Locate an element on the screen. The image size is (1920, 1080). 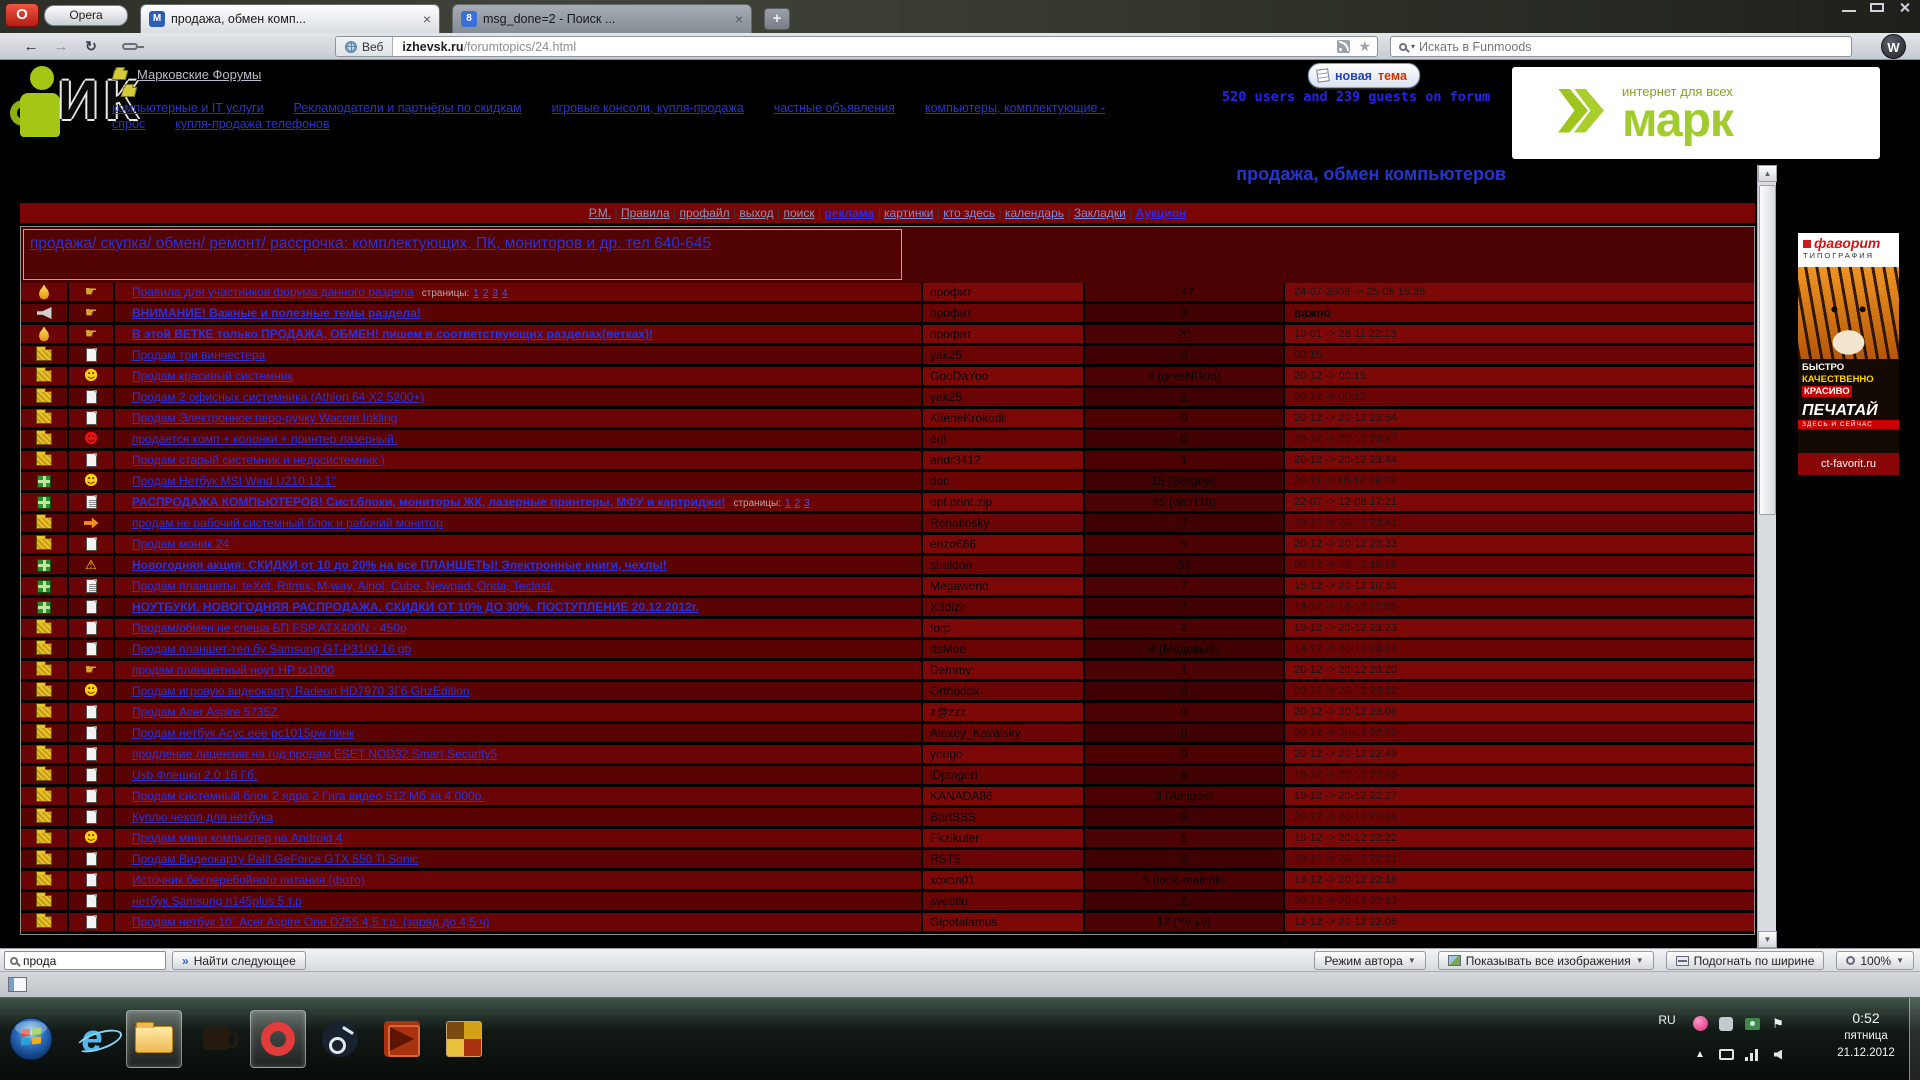
topic-link: нетбук Samsung n145plus 5 т.р is located at coordinates (217, 901).